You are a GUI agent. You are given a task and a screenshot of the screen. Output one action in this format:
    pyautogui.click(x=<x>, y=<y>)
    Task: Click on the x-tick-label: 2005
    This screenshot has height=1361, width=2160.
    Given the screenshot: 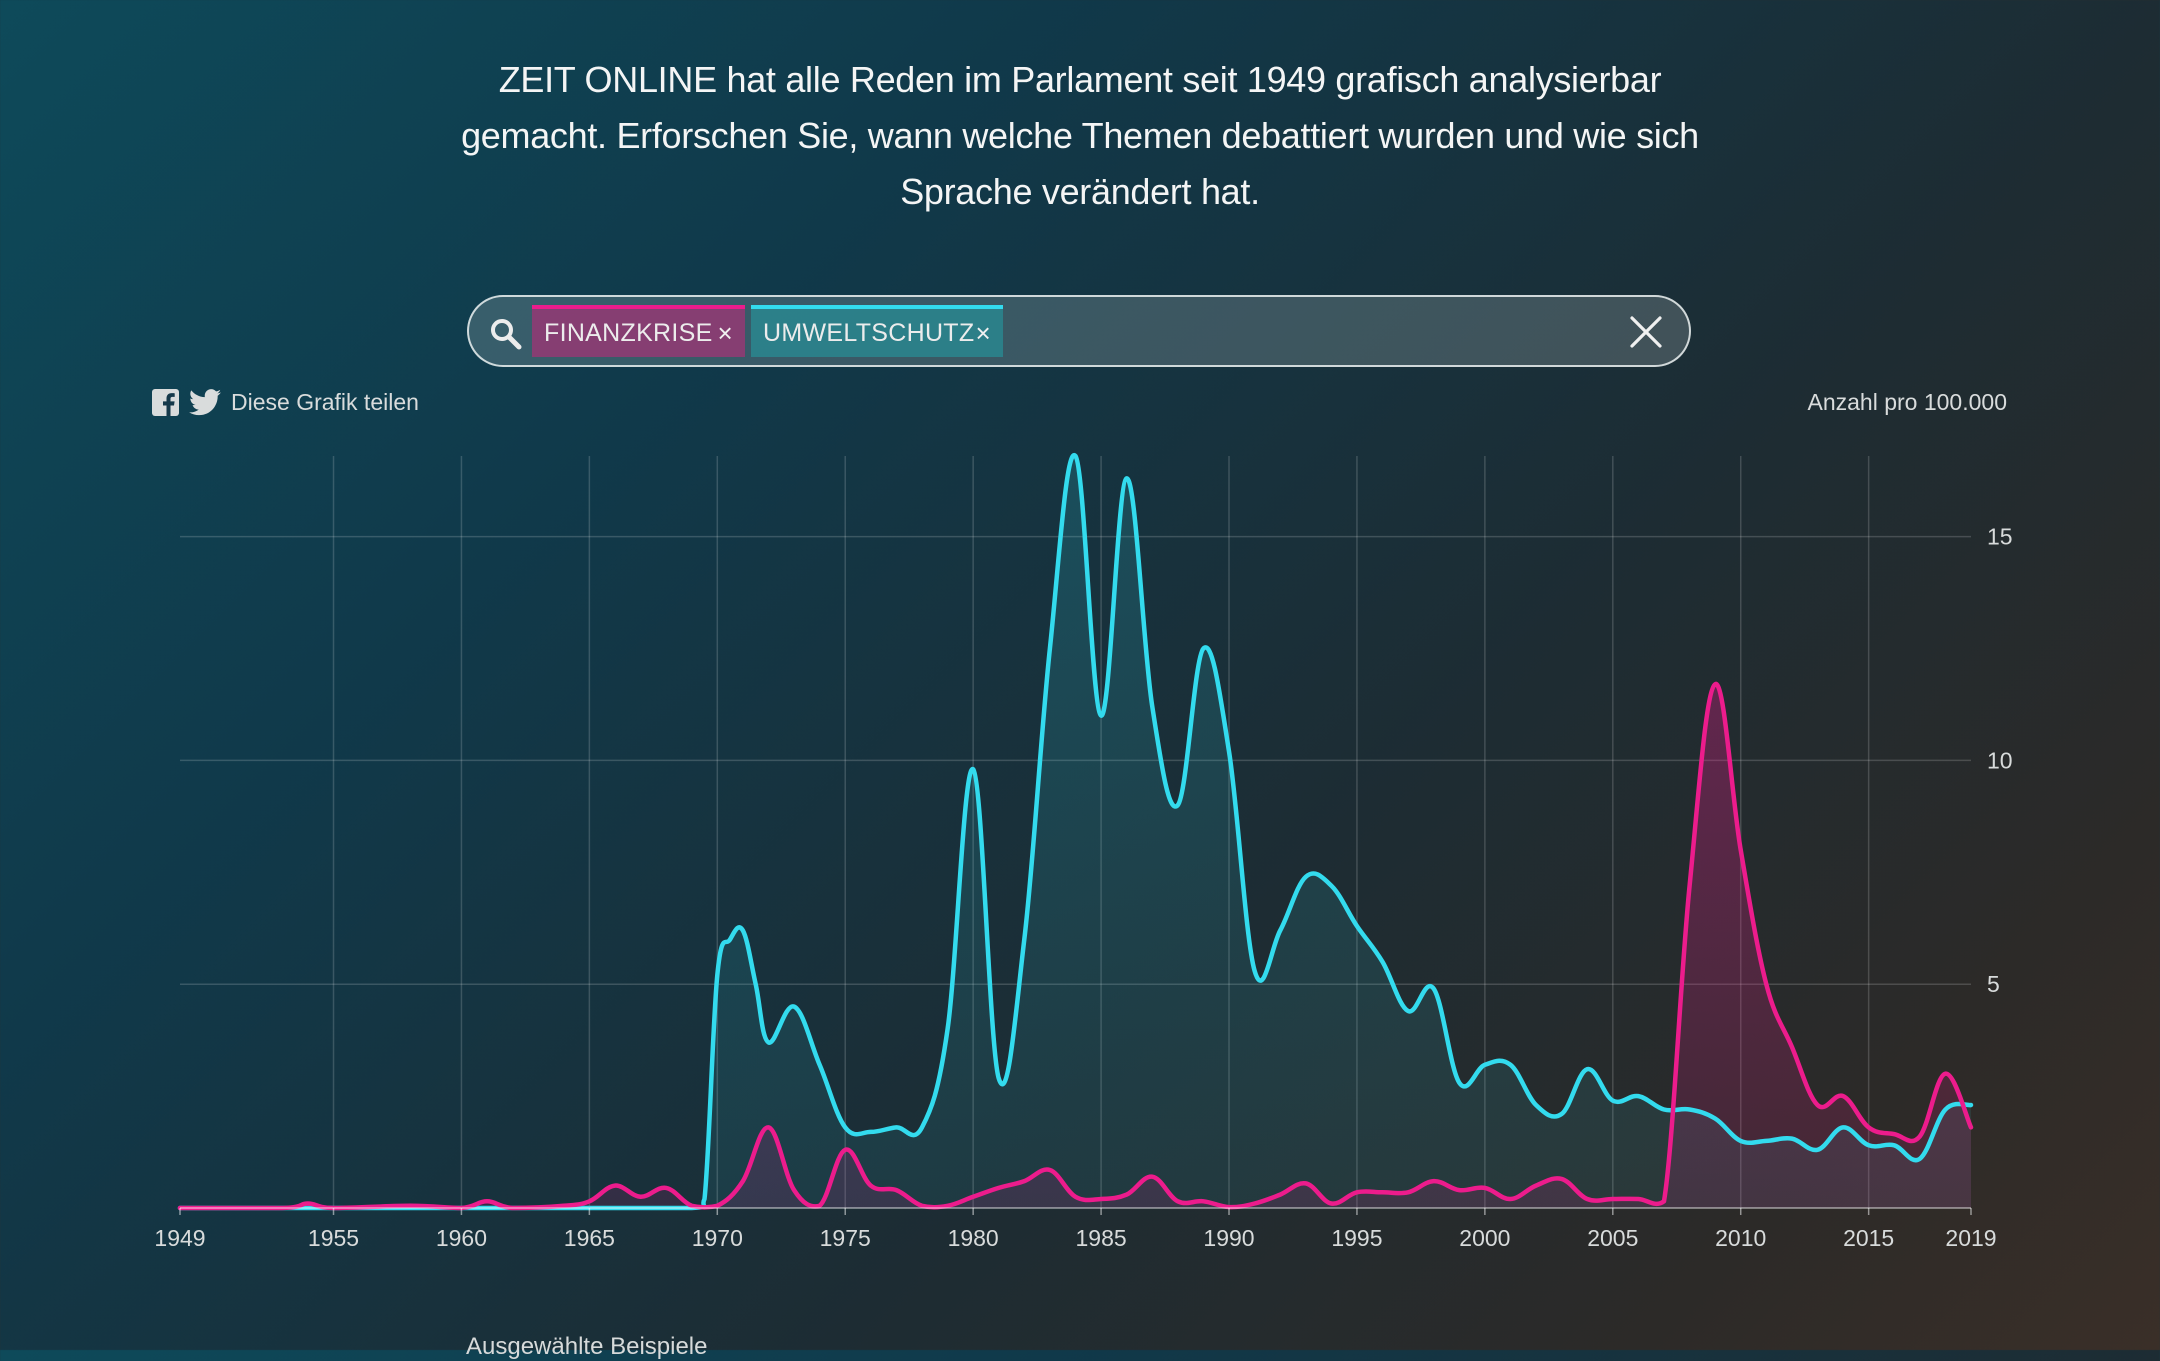 What is the action you would take?
    pyautogui.click(x=1612, y=1238)
    